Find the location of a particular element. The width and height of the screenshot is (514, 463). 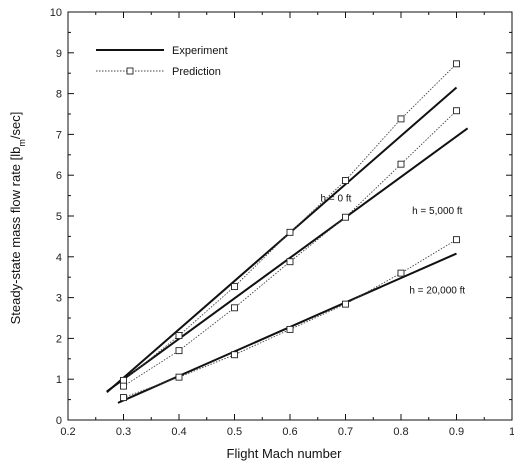

legend: Experiment Prediction is located at coordinates (162, 61).